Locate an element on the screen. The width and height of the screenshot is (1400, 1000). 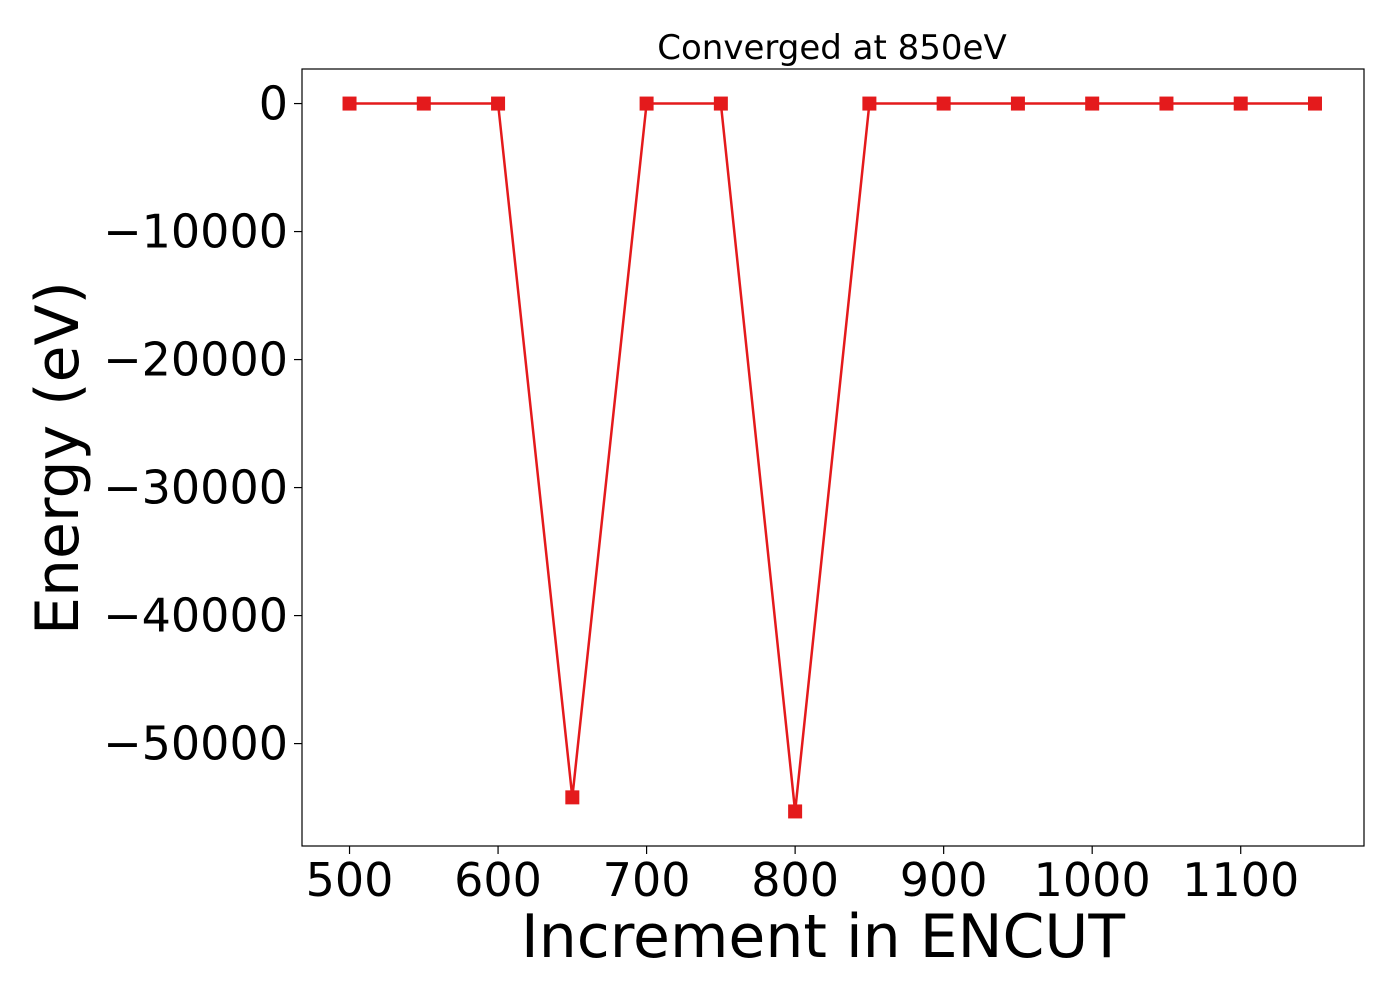
x-tick-label: 600 is located at coordinates (498, 880).